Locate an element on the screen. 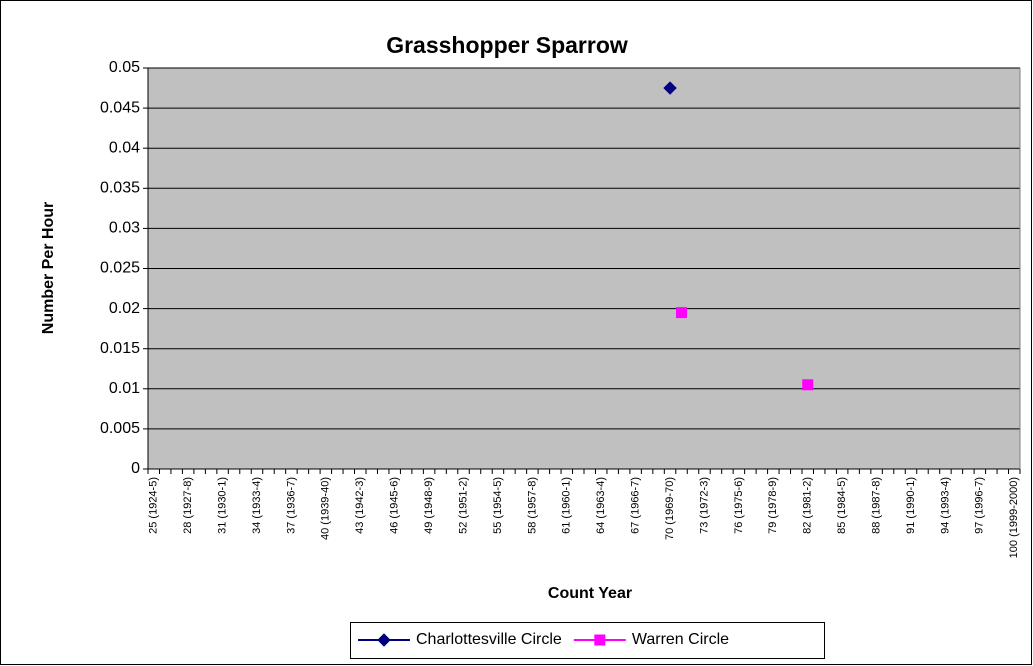 Image resolution: width=1033 pixels, height=666 pixels. y-tick-label: 0.035 is located at coordinates (120, 188).